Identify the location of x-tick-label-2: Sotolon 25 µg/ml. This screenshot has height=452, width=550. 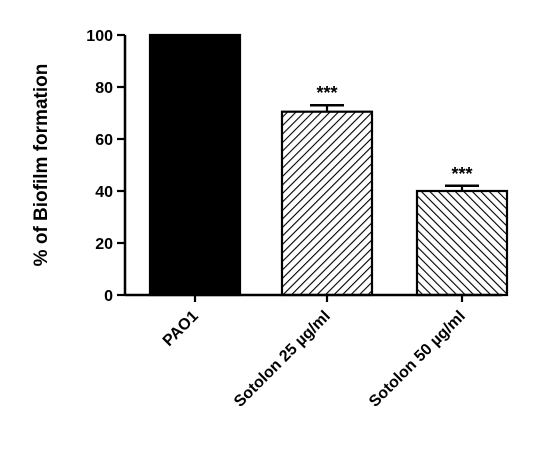
(282, 359).